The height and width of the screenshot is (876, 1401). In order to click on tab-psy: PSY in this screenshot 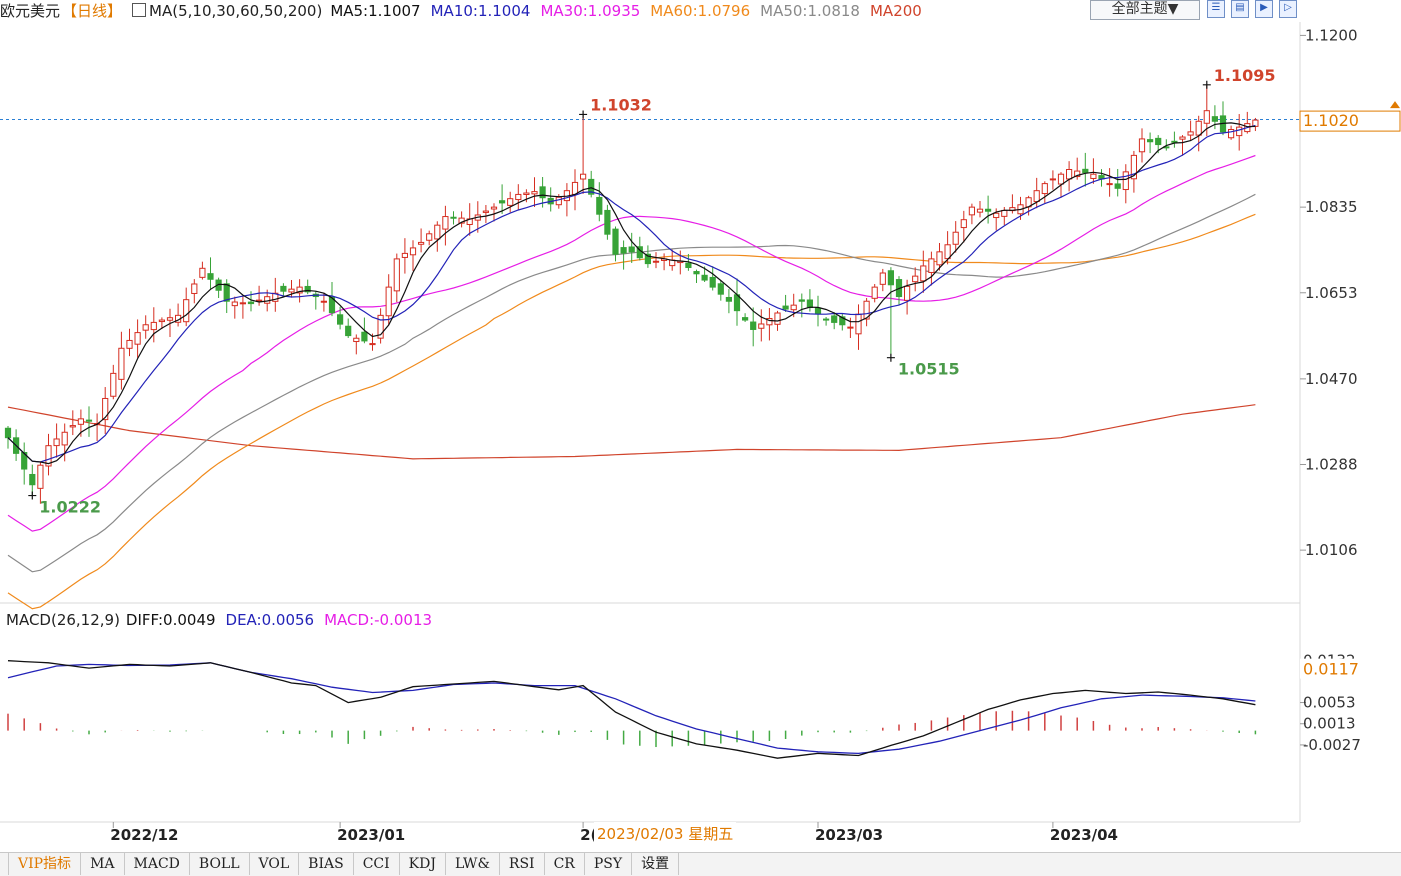, I will do `click(609, 864)`.